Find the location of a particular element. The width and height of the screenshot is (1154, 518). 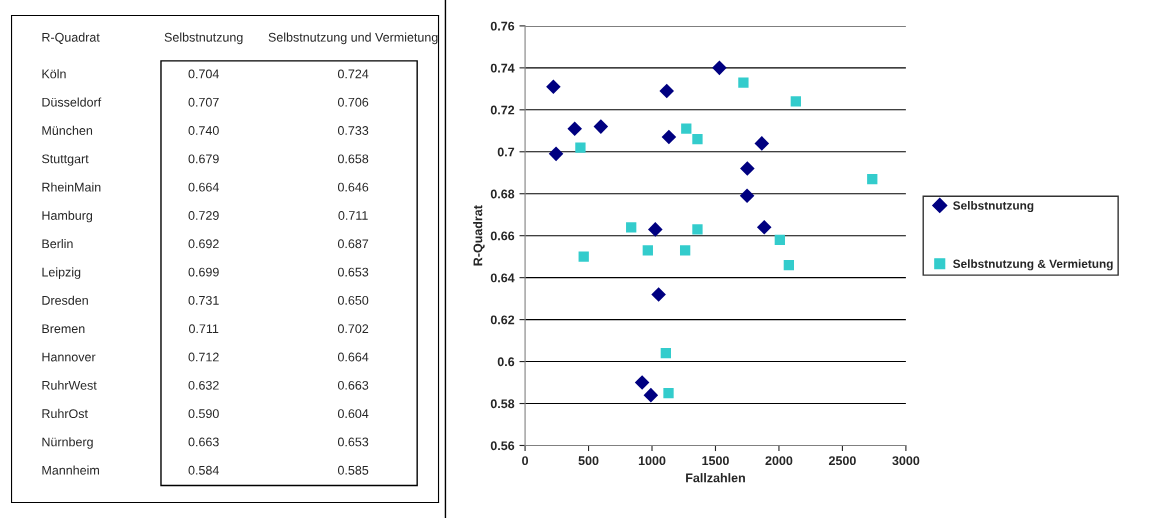

category-label: Köln is located at coordinates (54, 74).